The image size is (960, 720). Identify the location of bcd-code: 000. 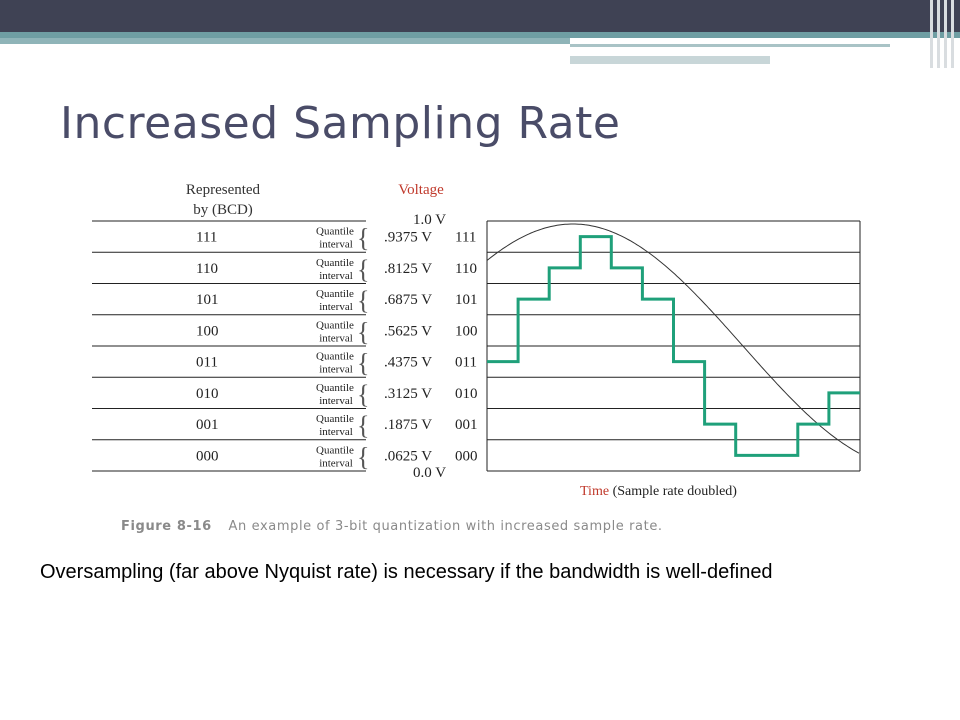
(207, 456).